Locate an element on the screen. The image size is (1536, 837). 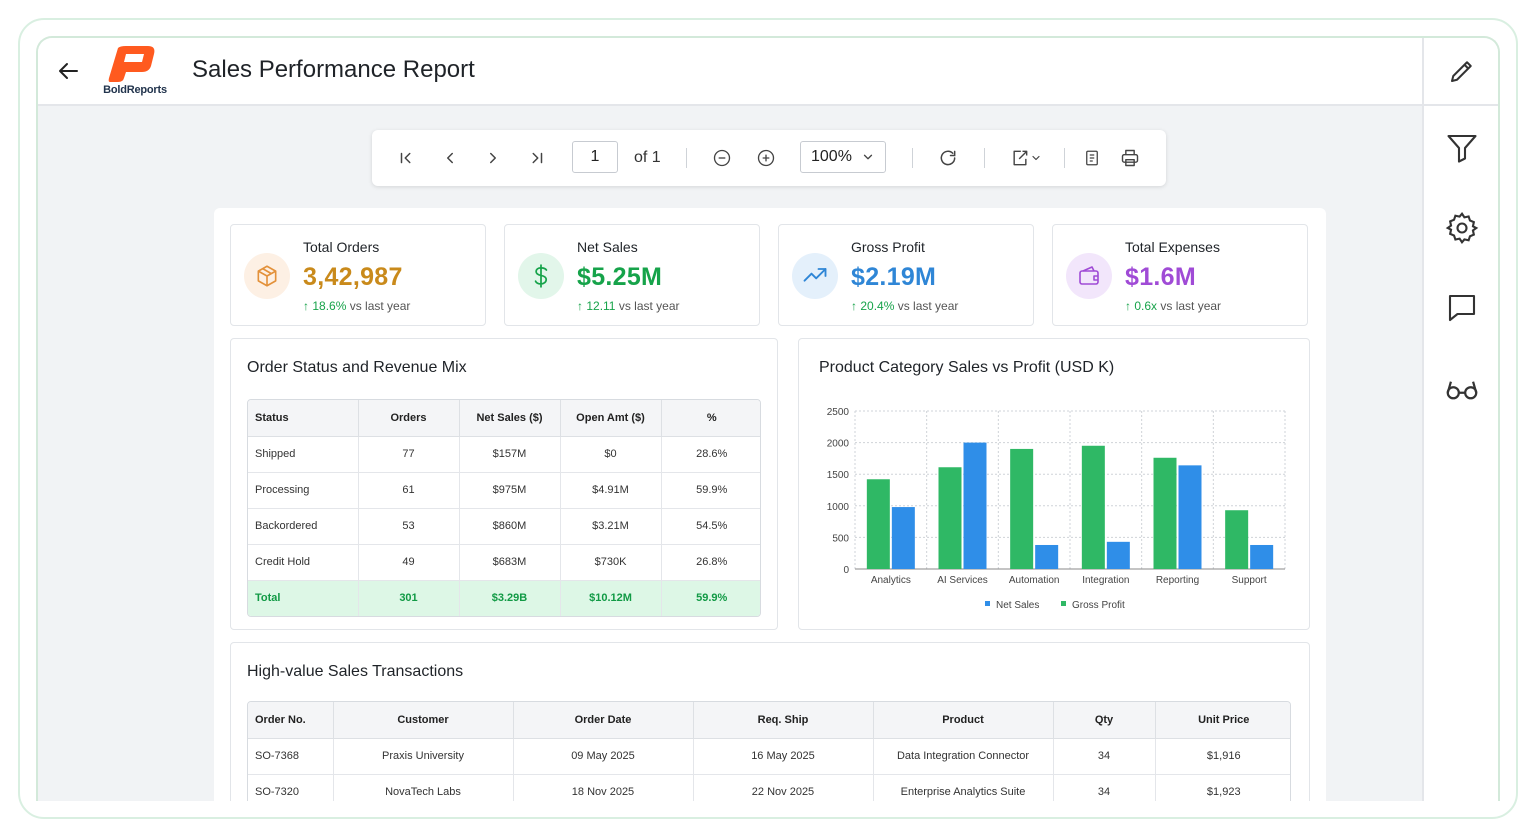
table-row: Credit Hold 49 $683M $730K 26.8% is located at coordinates (504, 562).